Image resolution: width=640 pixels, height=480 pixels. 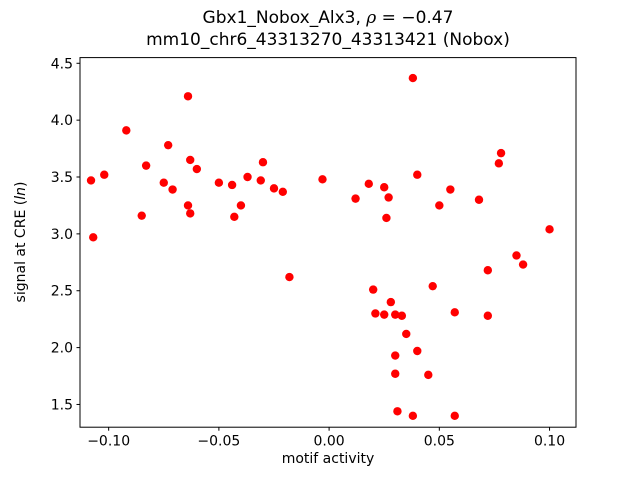 What do you see at coordinates (415, 18) in the screenshot?
I see `title-correlation-value: = −0.47` at bounding box center [415, 18].